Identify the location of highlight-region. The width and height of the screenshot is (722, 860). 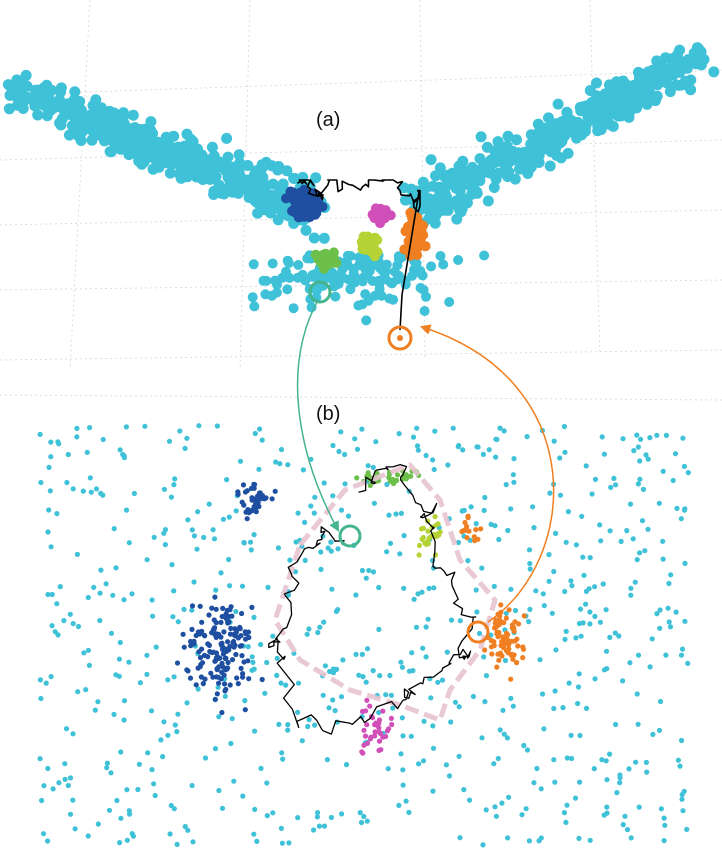
(385, 592).